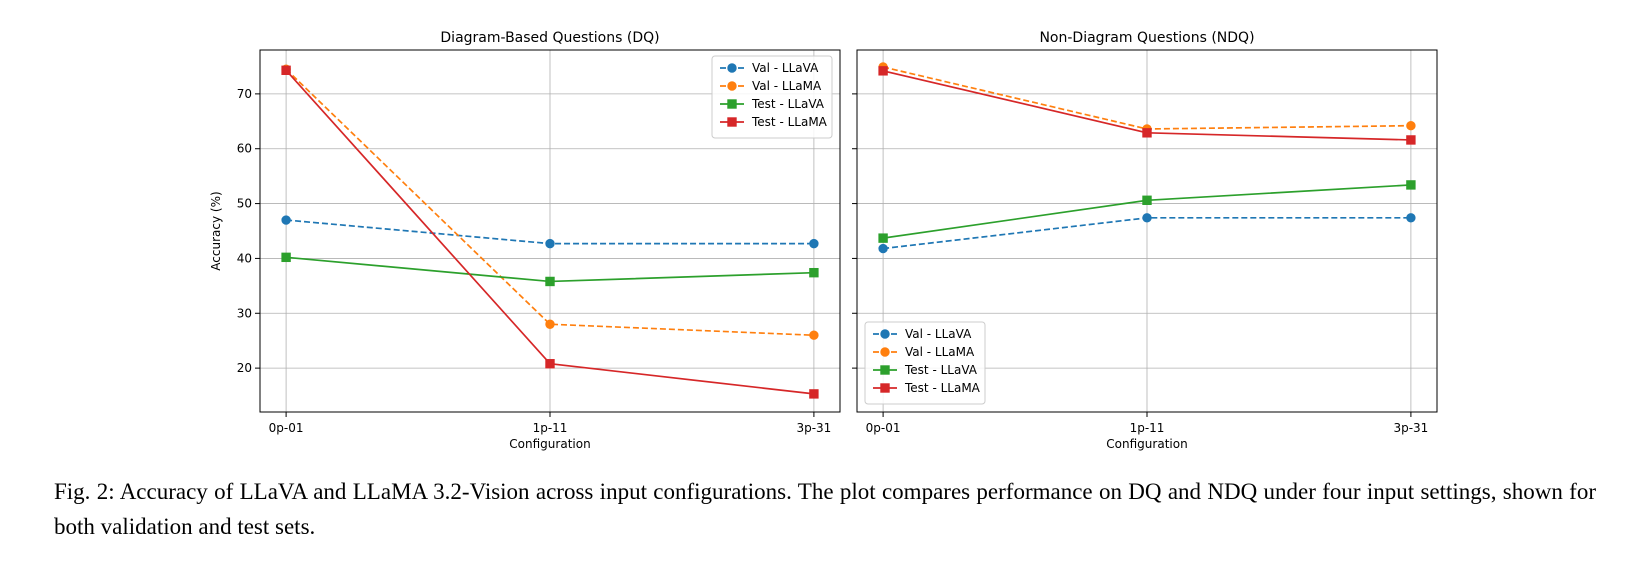  What do you see at coordinates (216, 230) in the screenshot?
I see `y-axis-label: Accuracy (%)` at bounding box center [216, 230].